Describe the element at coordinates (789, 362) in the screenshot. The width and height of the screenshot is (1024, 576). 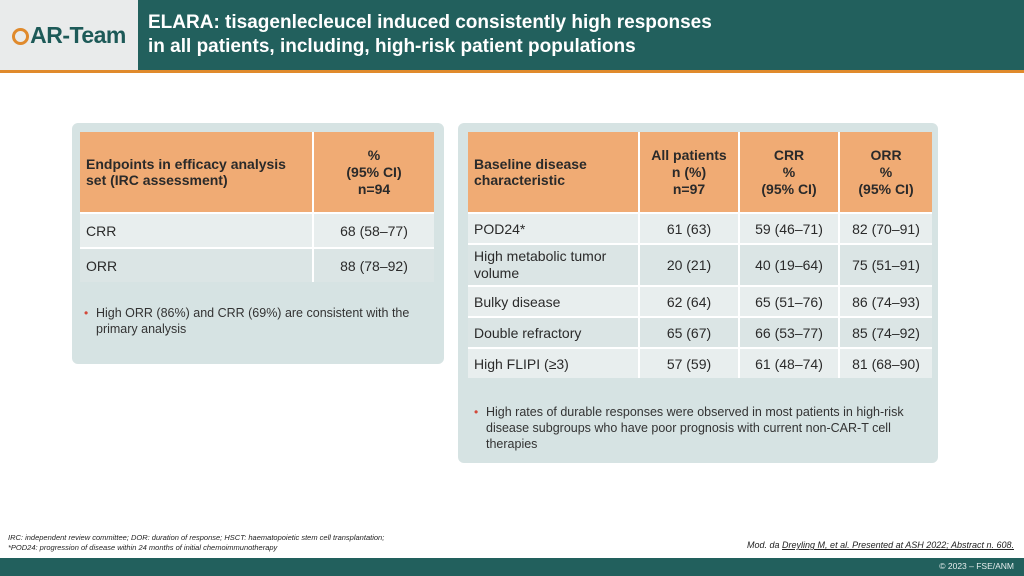
I see `row-crr: 61 (48–74)` at that location.